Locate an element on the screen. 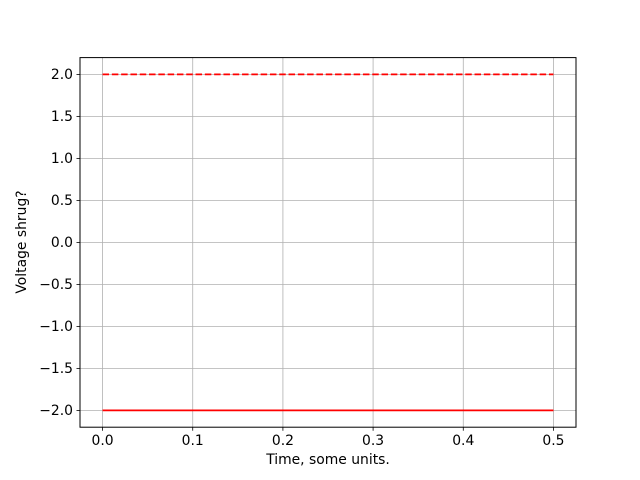  y-tick-label: 0.0 is located at coordinates (62, 243).